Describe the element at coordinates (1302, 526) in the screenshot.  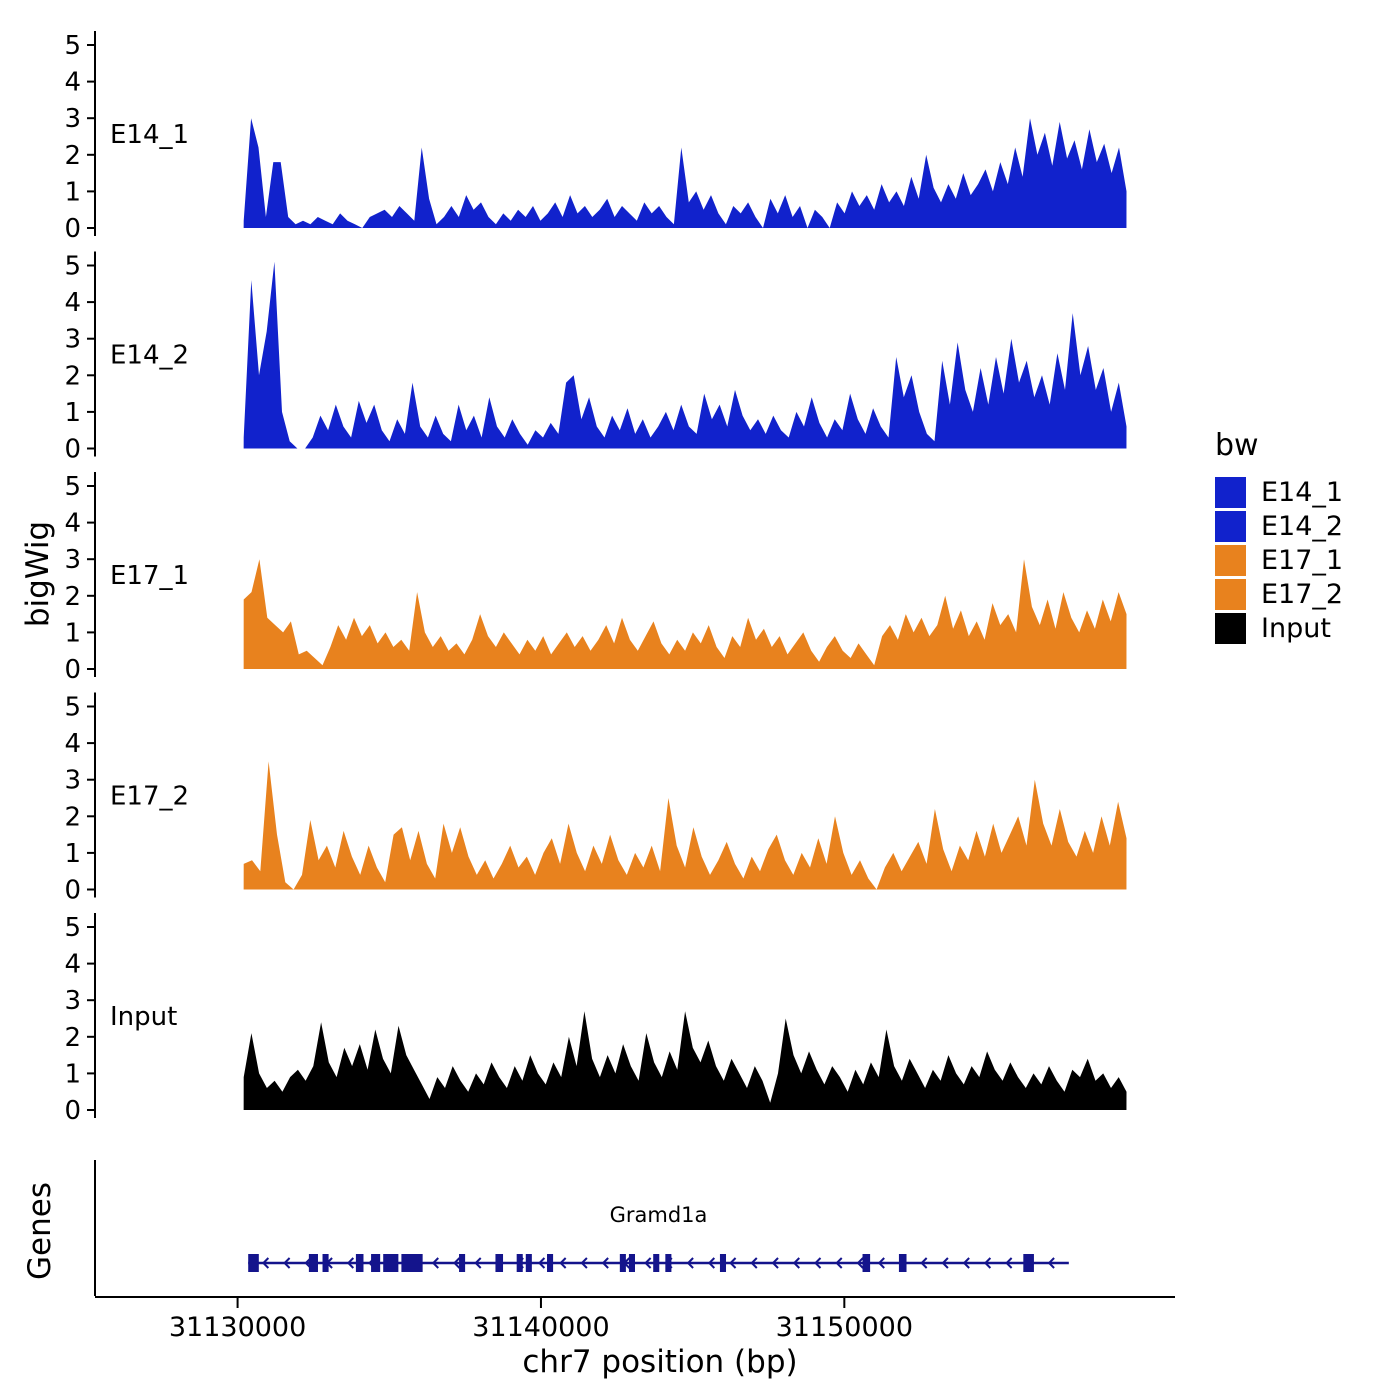
I see `legend-label: E14_2` at that location.